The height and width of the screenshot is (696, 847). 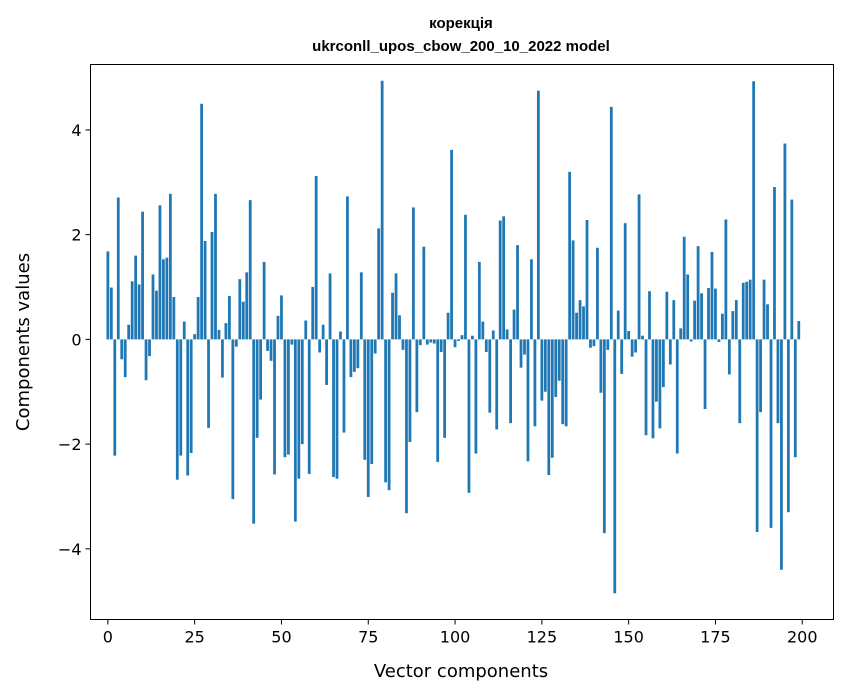 I want to click on x-tick-label: 200, so click(x=802, y=637).